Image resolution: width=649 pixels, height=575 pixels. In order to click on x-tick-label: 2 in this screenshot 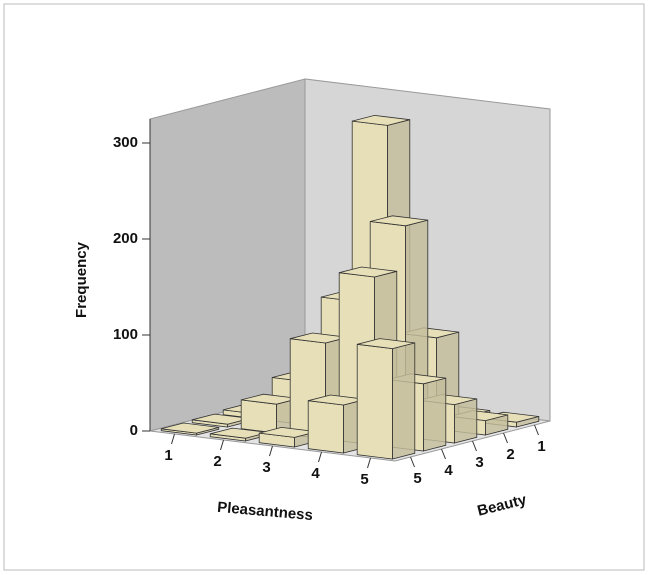, I will do `click(217, 461)`.